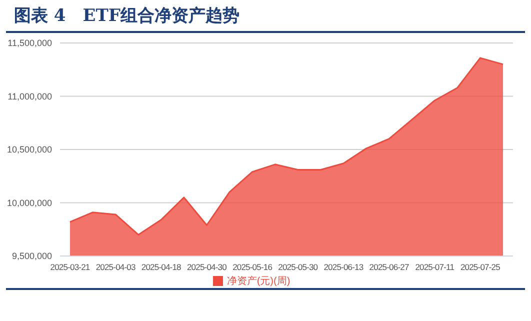 The width and height of the screenshot is (531, 321). What do you see at coordinates (30, 96) in the screenshot?
I see `y-tick-label: 11,000,000` at bounding box center [30, 96].